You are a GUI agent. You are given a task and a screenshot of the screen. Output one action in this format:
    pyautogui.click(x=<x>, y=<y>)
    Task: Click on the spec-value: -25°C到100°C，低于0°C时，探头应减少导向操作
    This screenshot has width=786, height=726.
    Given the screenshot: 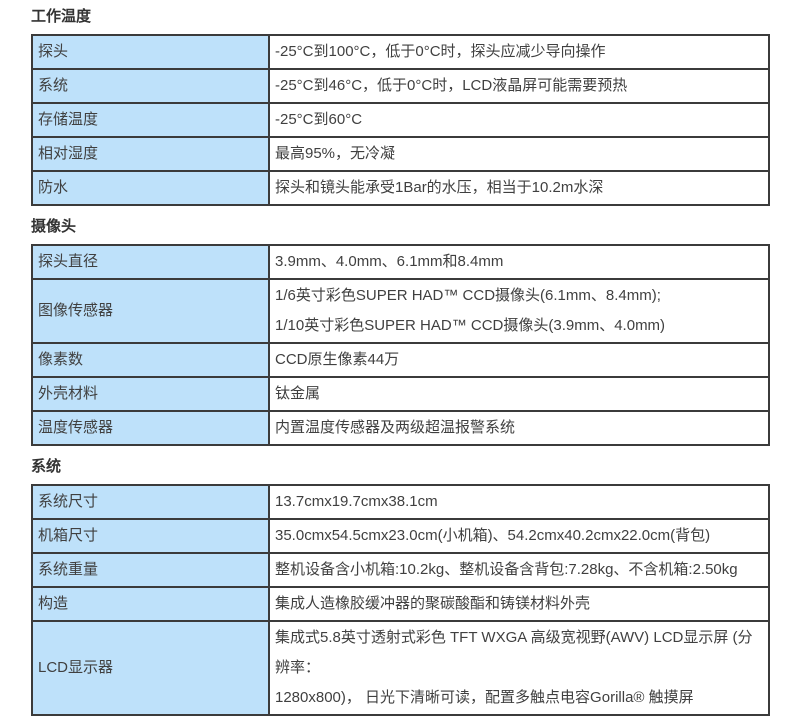 What is the action you would take?
    pyautogui.click(x=519, y=52)
    